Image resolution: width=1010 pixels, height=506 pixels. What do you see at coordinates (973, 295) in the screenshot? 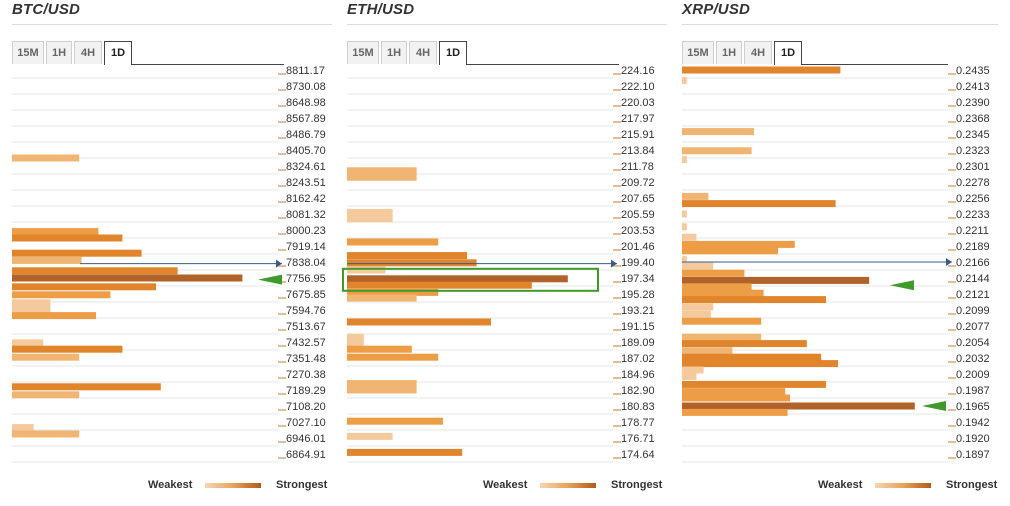
I see `price-label: 0.2121` at bounding box center [973, 295].